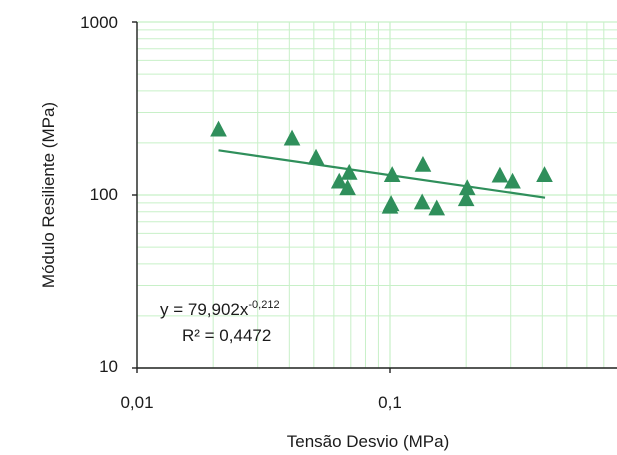 This screenshot has height=455, width=617. I want to click on trendline-layer, so click(382, 174).